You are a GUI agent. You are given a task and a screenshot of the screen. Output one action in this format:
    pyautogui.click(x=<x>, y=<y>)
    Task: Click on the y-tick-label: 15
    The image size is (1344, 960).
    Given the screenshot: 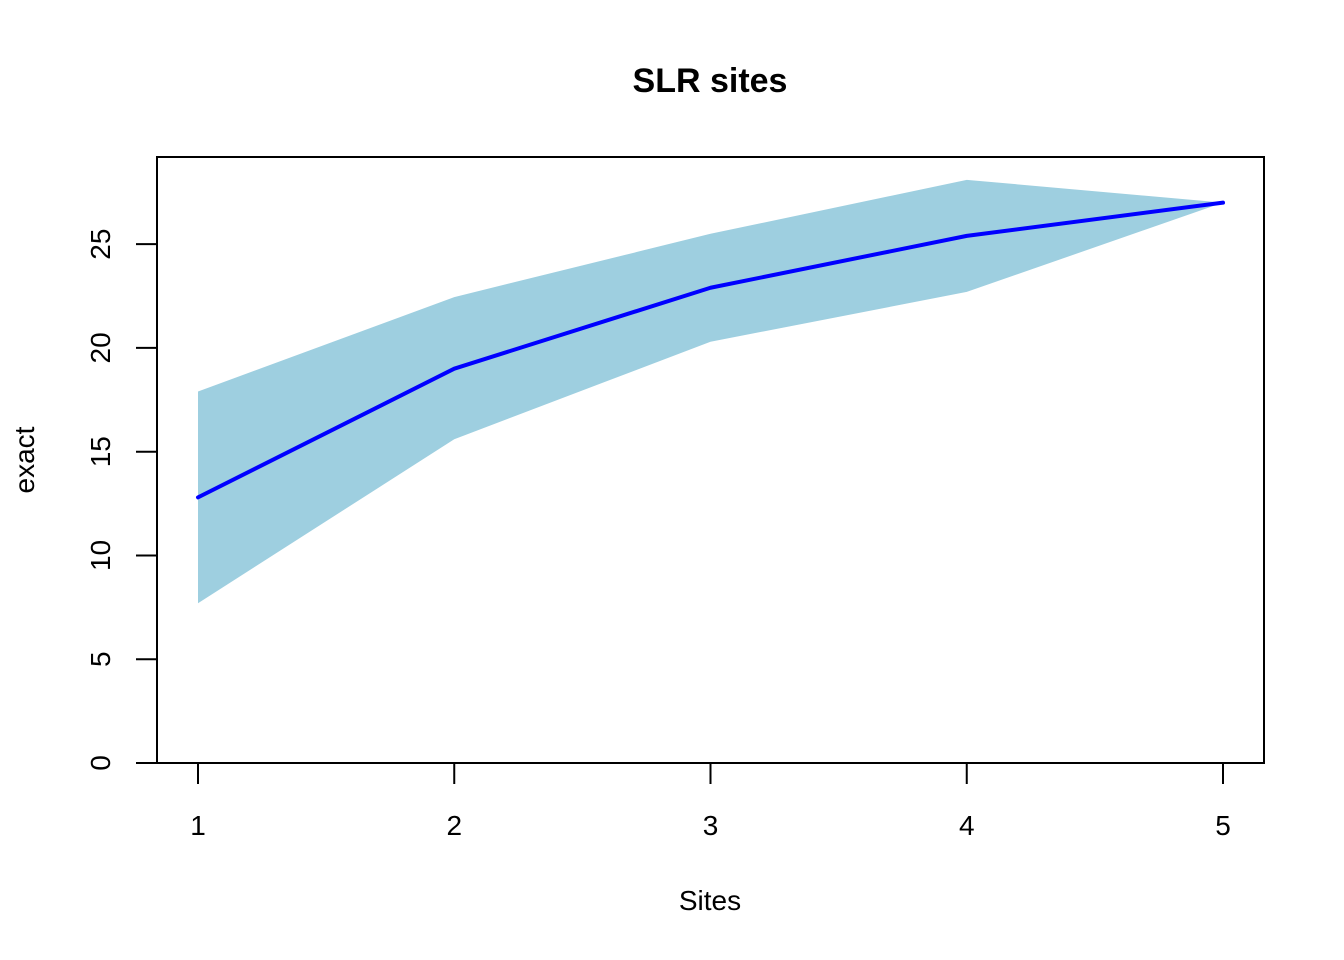 What is the action you would take?
    pyautogui.click(x=100, y=451)
    